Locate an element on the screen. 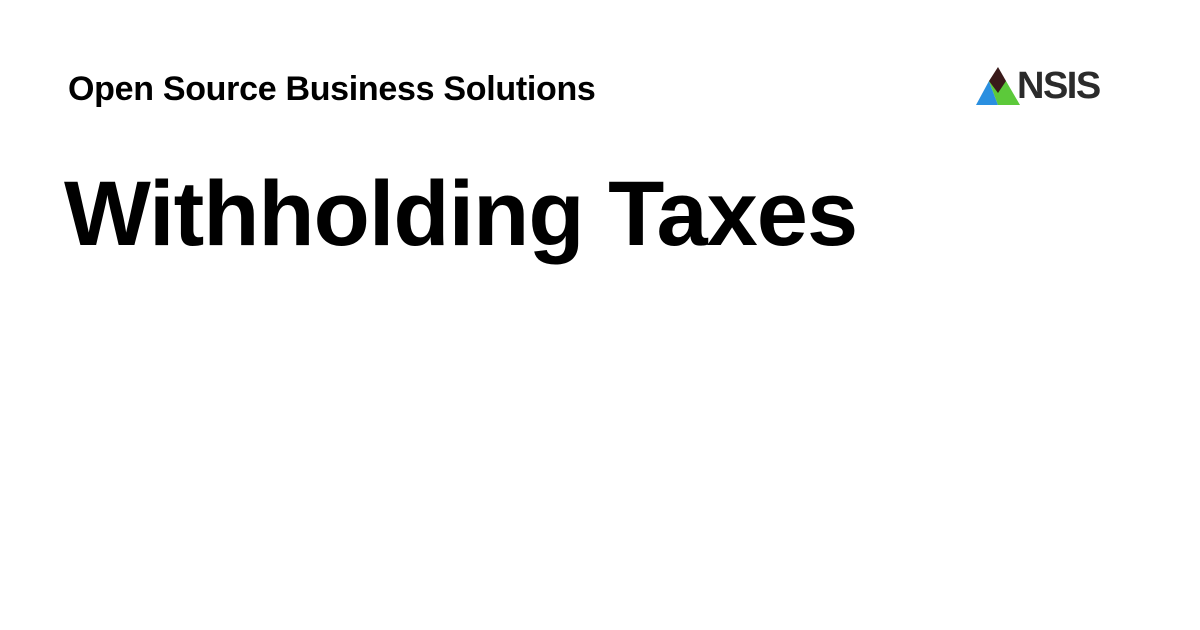  brand-logo: NSIS is located at coordinates (1046, 86).